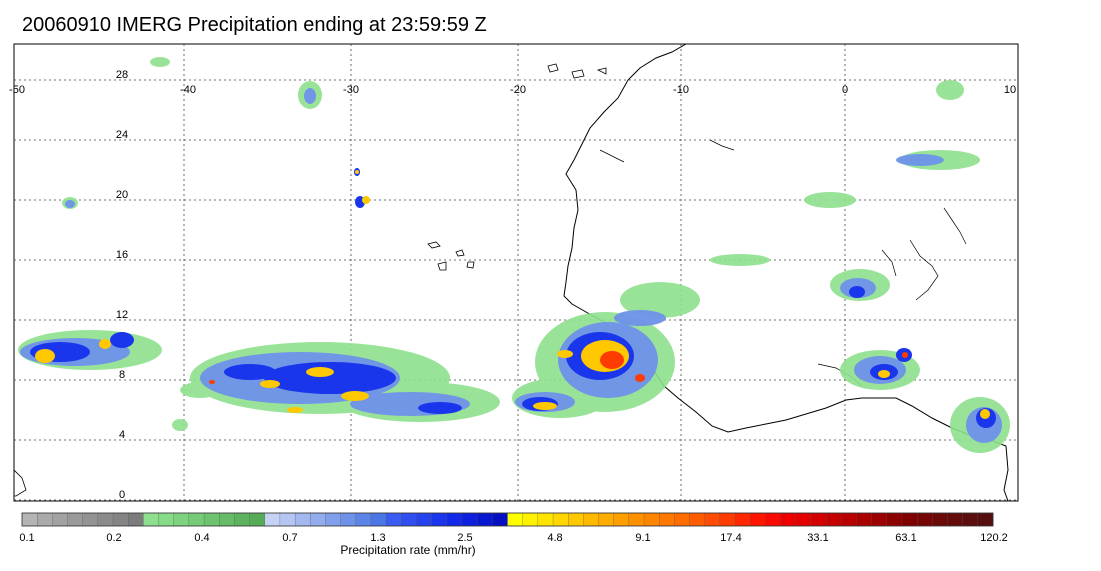  What do you see at coordinates (407, 550) in the screenshot?
I see `colorbar-label: Precipitation rate (mm/hr)` at bounding box center [407, 550].